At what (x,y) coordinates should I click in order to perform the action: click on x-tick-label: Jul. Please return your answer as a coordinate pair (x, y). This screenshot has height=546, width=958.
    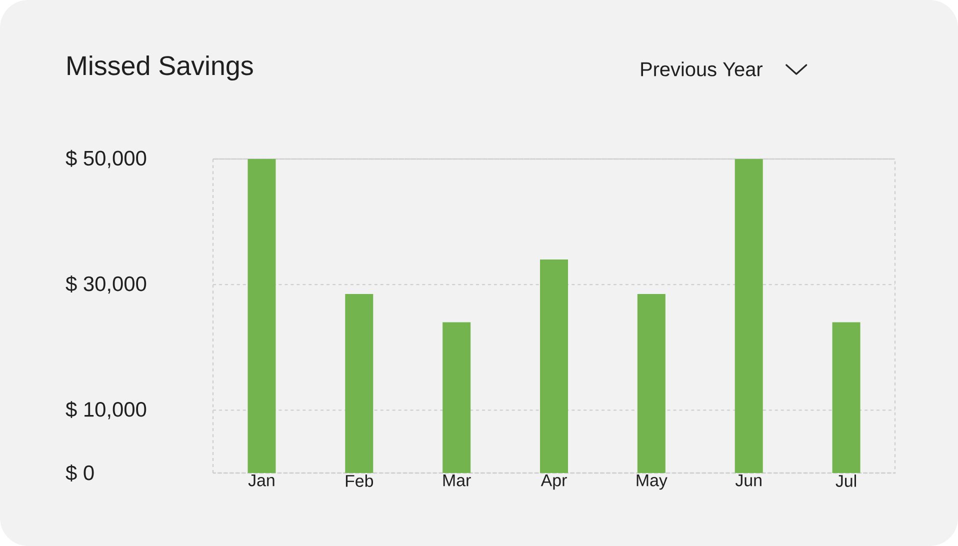
    Looking at the image, I should click on (846, 480).